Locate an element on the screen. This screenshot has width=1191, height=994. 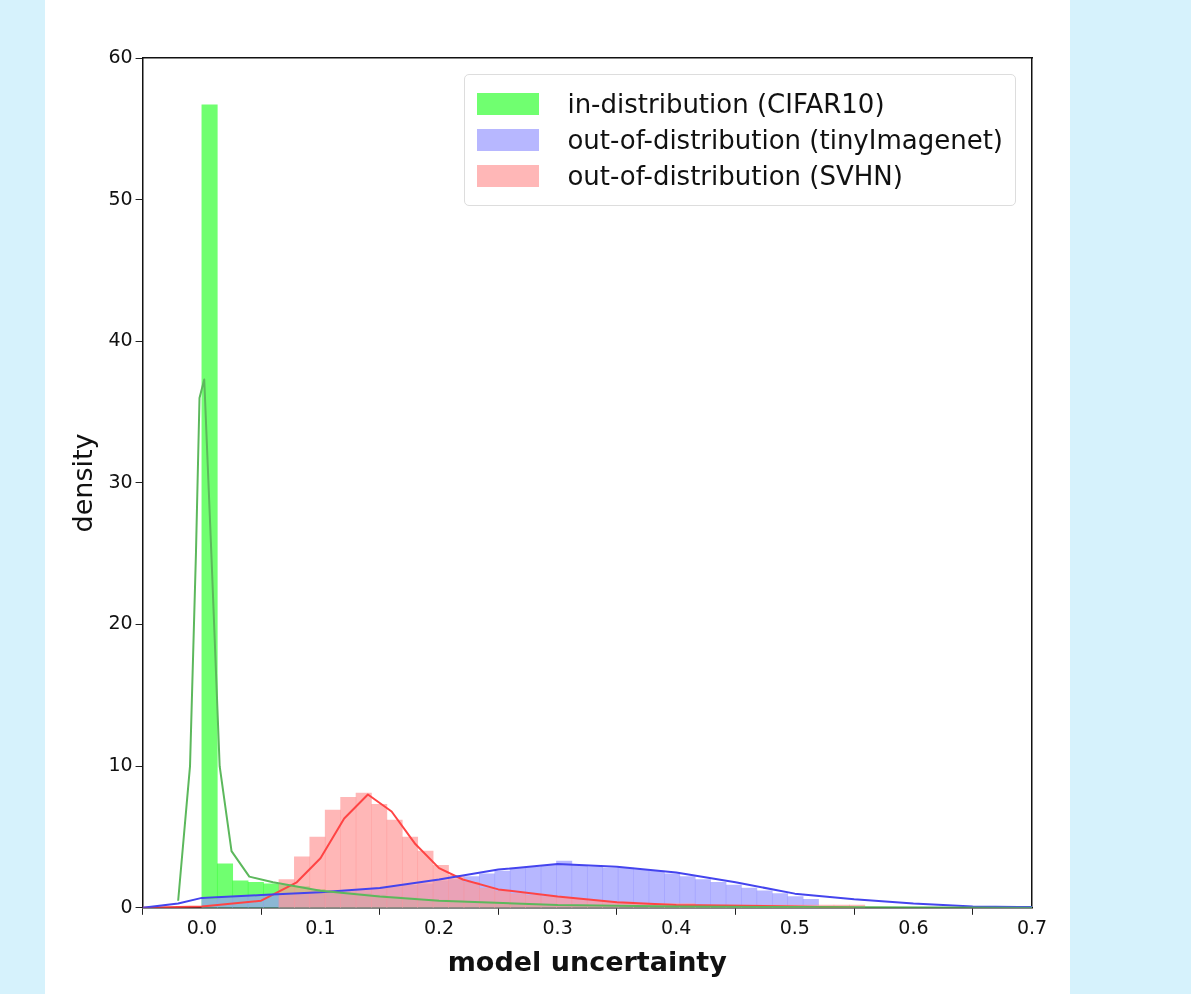
y-tick-label: 20 is located at coordinates (120, 622).